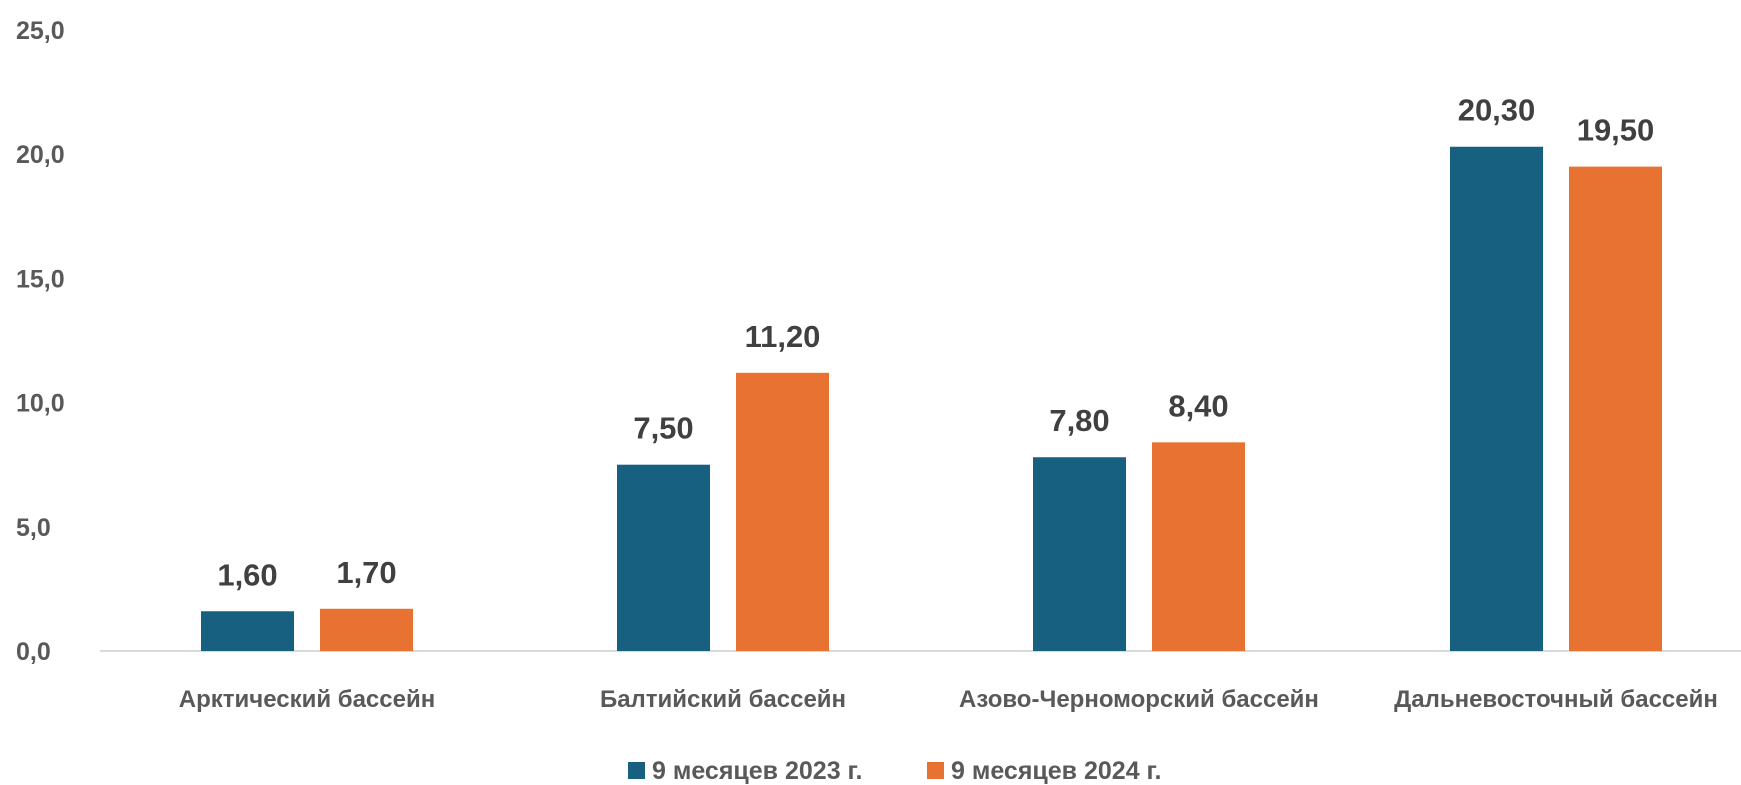  I want to click on y-tick-label: 20,0, so click(40, 155).